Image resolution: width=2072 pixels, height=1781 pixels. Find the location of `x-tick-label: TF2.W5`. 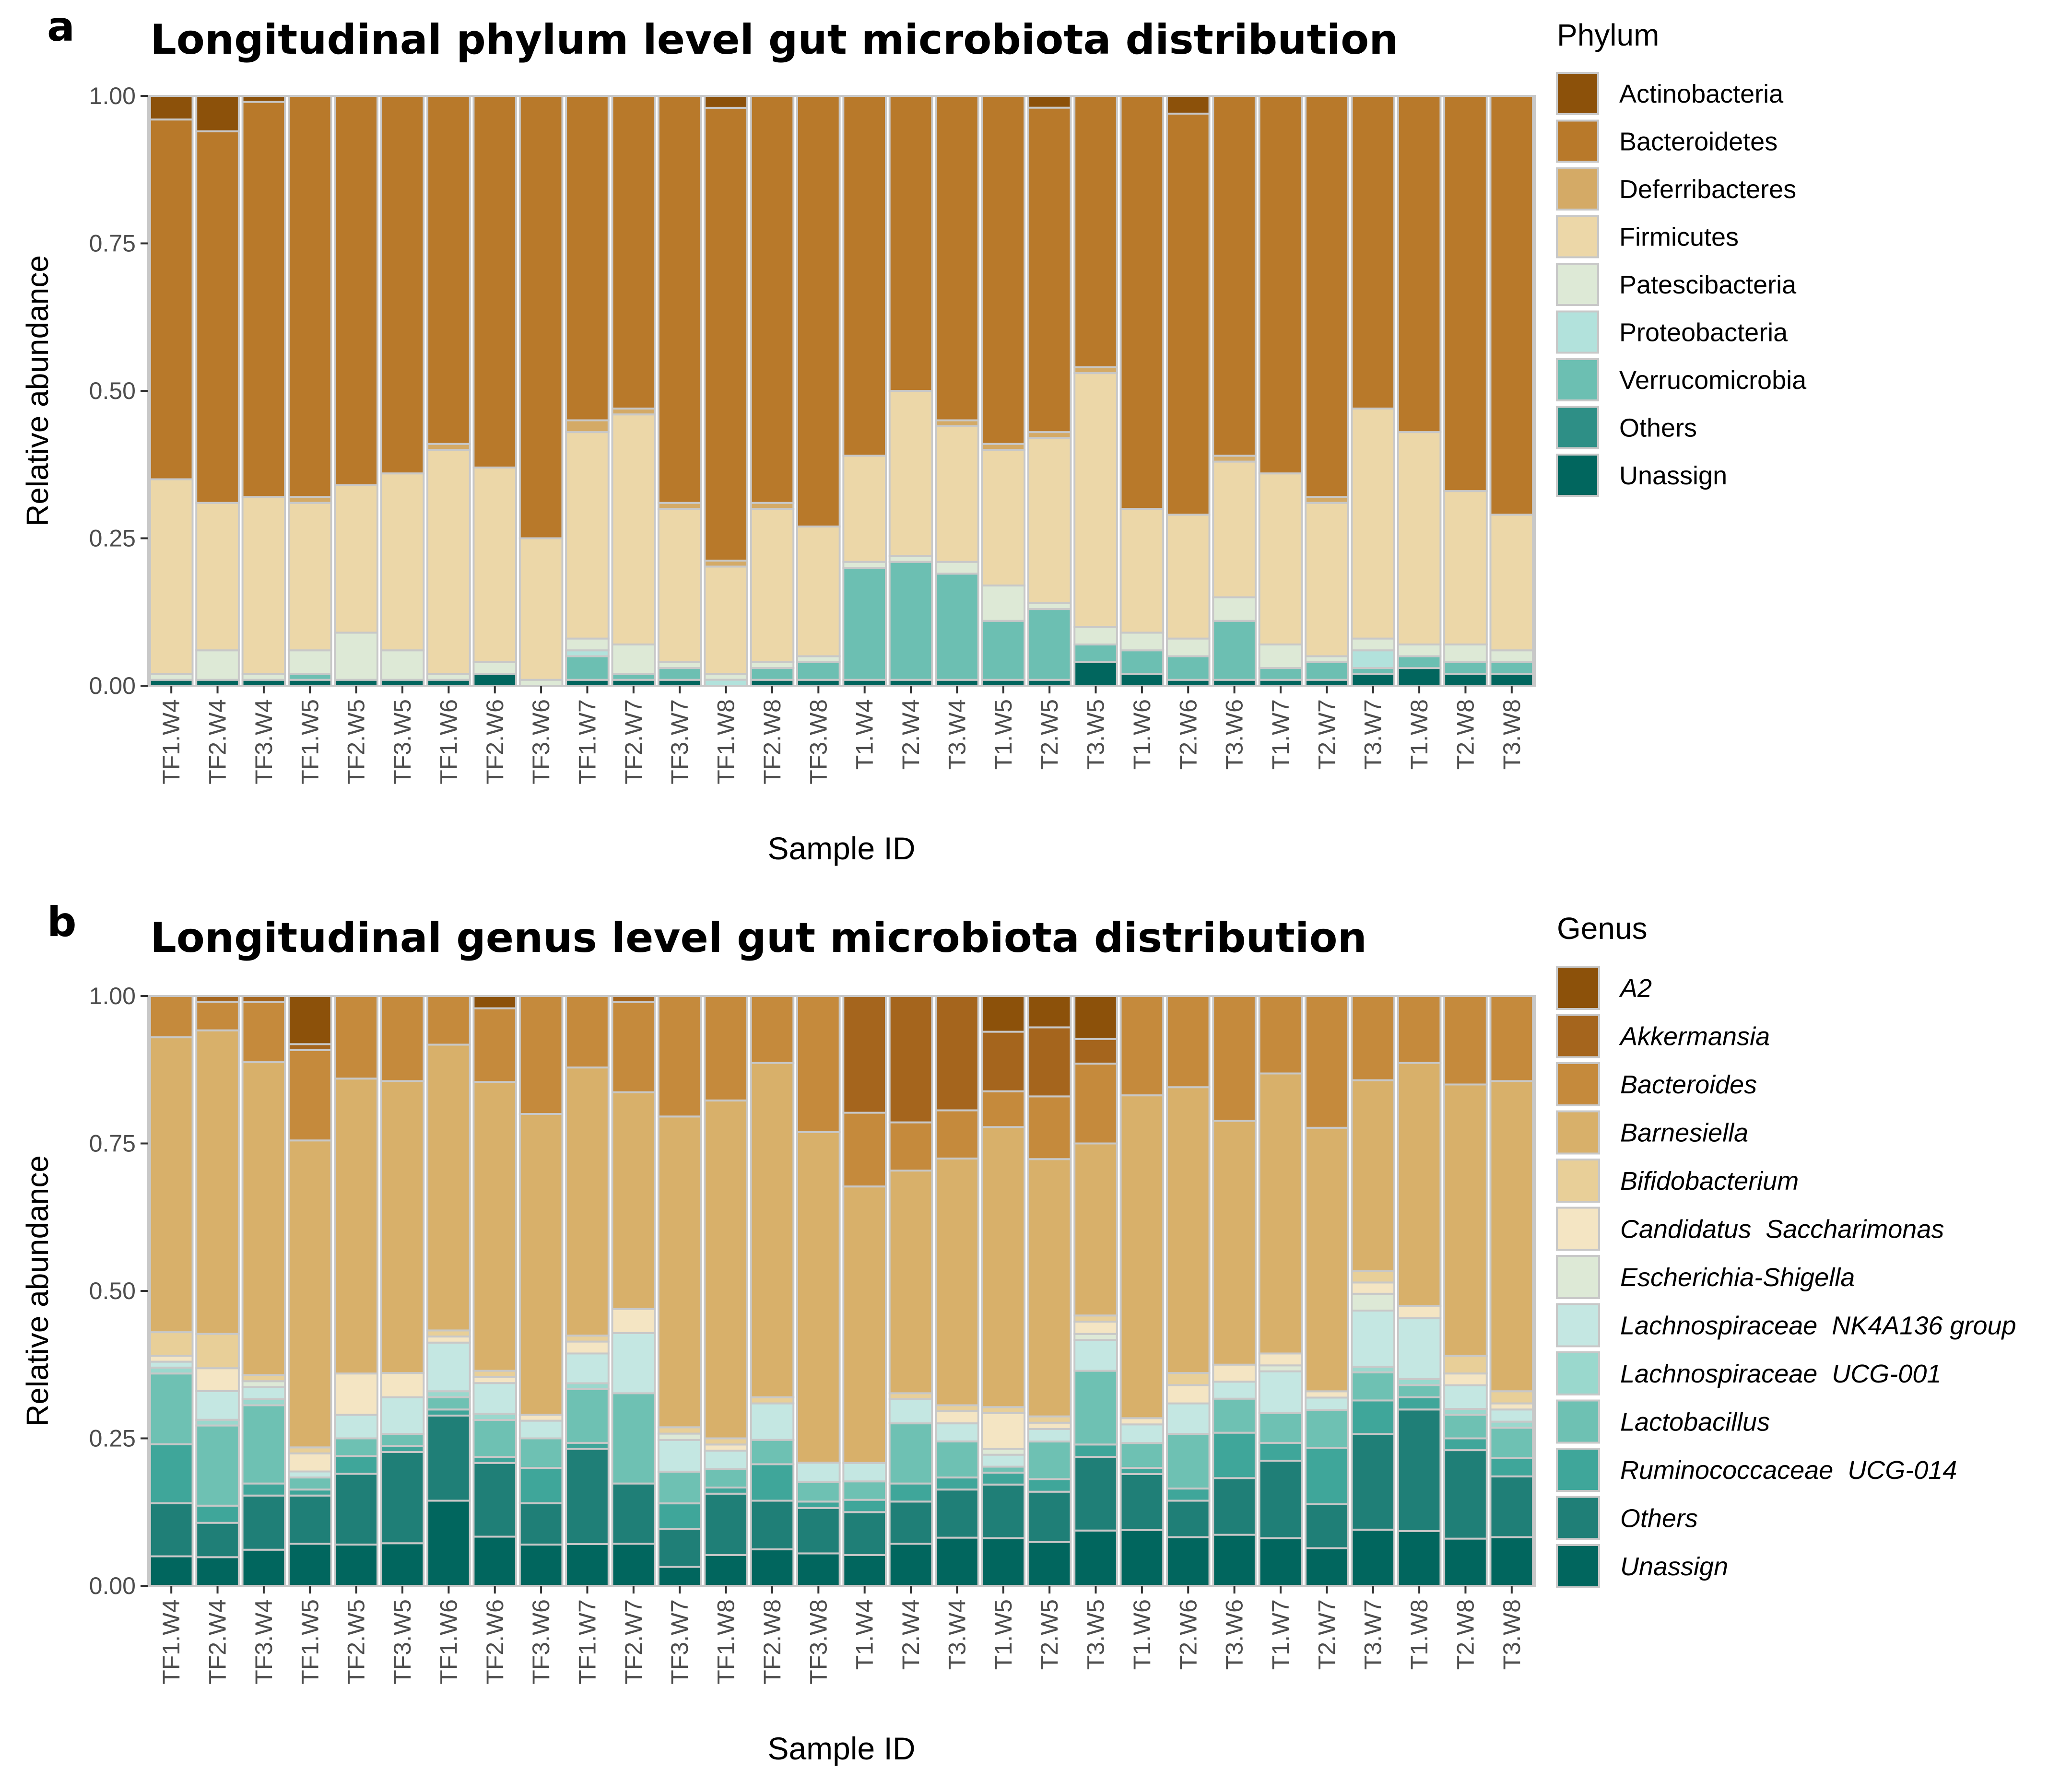

x-tick-label: TF2.W5 is located at coordinates (356, 1642).